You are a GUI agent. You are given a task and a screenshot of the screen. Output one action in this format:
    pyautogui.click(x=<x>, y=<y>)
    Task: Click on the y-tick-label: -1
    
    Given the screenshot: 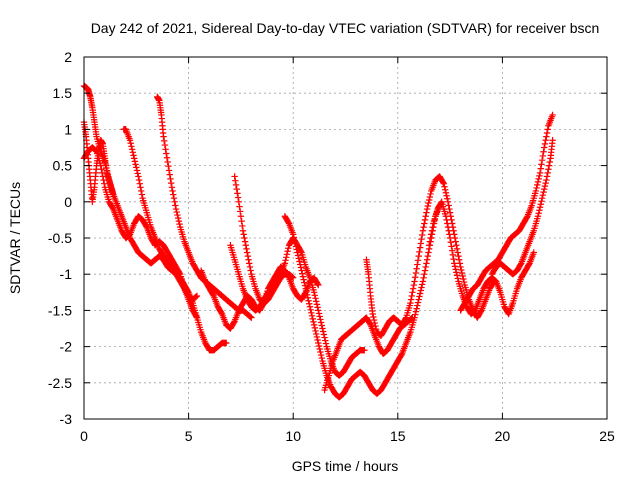 What is the action you would take?
    pyautogui.click(x=66, y=274)
    